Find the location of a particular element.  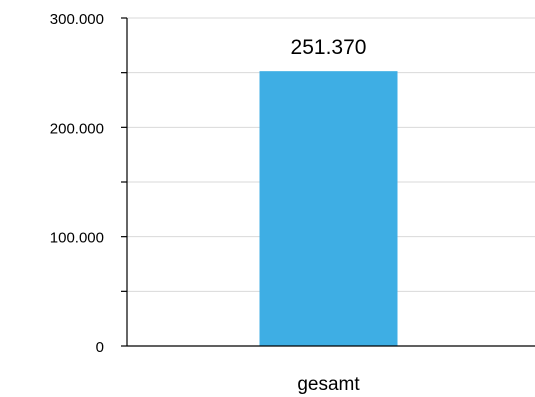

data-label: 251.370 is located at coordinates (329, 47).